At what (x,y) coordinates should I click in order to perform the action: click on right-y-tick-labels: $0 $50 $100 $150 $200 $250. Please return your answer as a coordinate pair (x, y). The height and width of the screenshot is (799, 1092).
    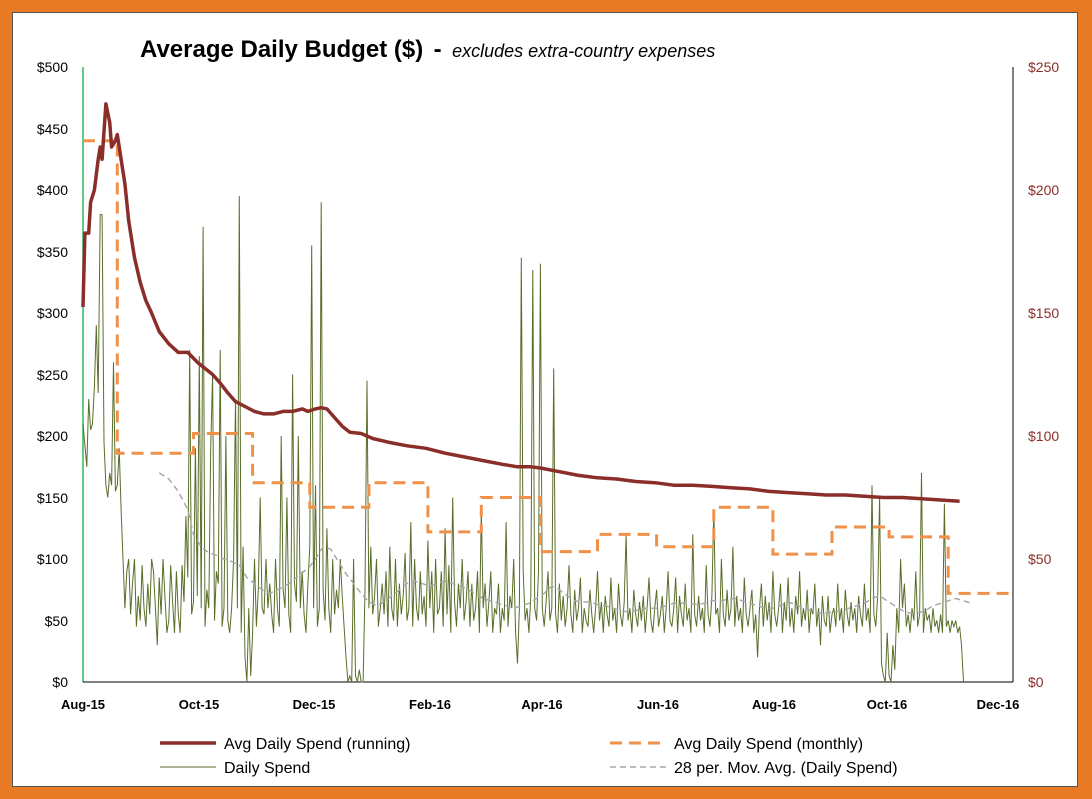
    Looking at the image, I should click on (1043, 374).